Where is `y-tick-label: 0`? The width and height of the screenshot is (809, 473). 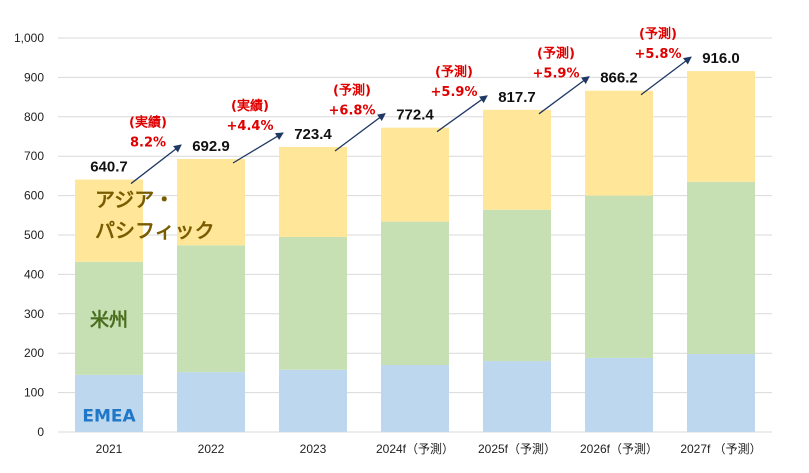 y-tick-label: 0 is located at coordinates (40, 432).